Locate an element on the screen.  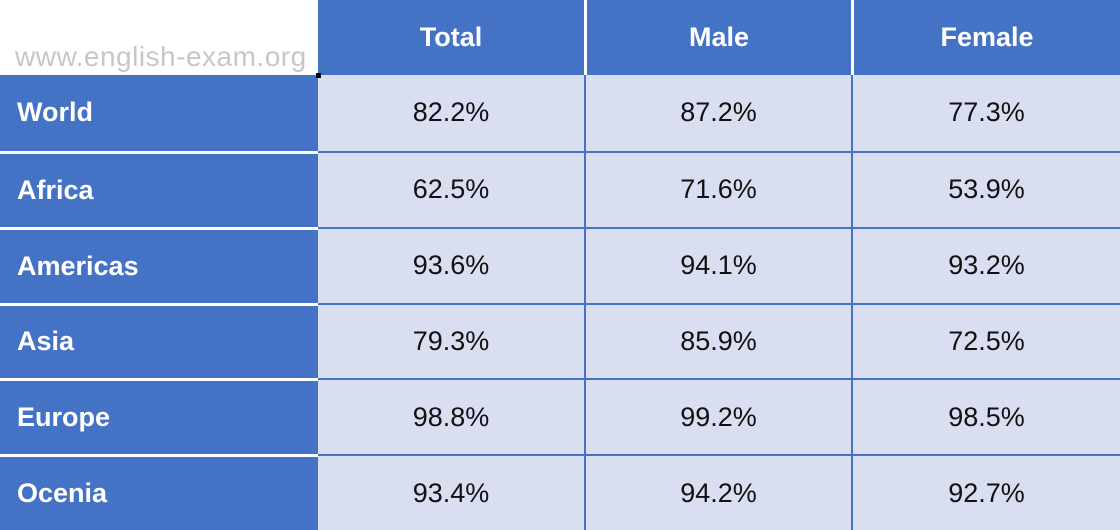
data-cell-americas-total: 93.6% is located at coordinates (451, 264).